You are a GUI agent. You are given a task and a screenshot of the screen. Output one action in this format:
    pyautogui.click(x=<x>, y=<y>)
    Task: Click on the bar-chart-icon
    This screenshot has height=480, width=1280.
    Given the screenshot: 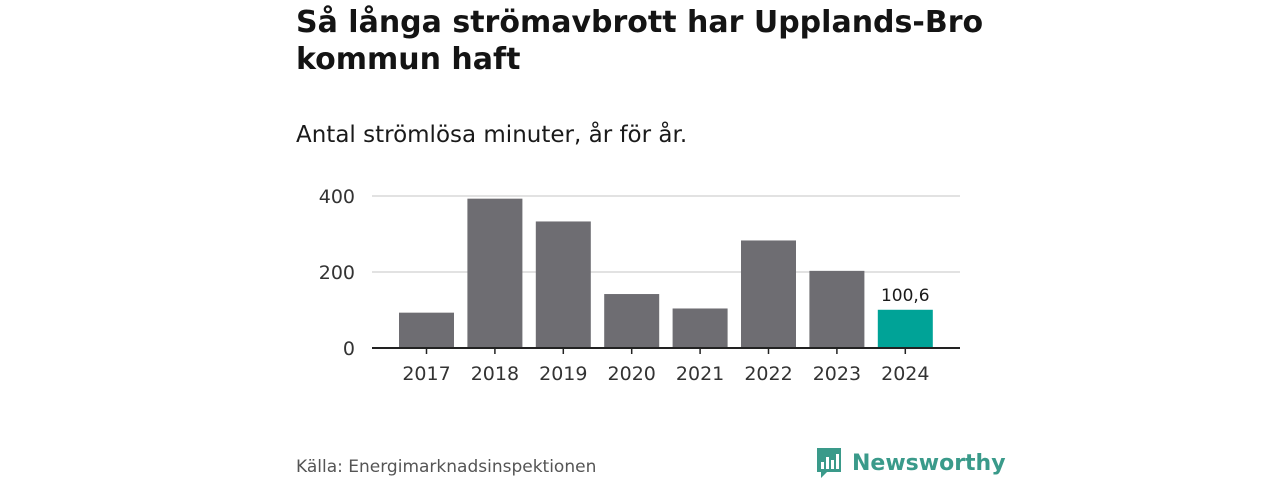 What is the action you would take?
    pyautogui.click(x=829, y=463)
    